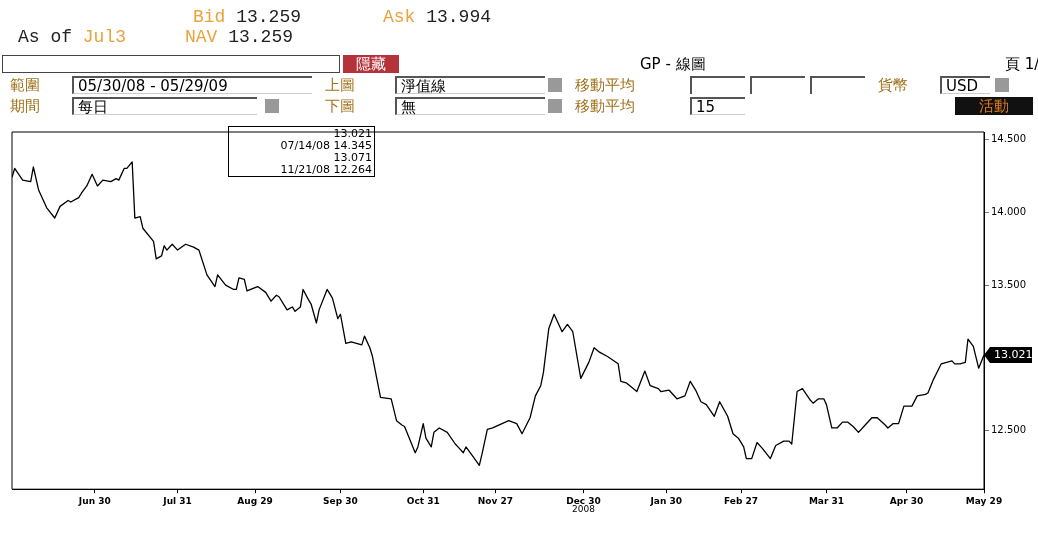  What do you see at coordinates (1009, 138) in the screenshot?
I see `y-tick-label: 14.500` at bounding box center [1009, 138].